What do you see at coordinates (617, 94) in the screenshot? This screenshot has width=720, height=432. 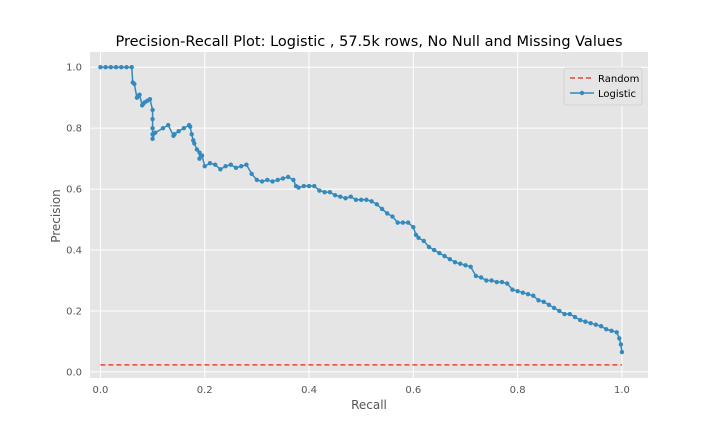 I see `legend-logistic-label: Logistic` at bounding box center [617, 94].